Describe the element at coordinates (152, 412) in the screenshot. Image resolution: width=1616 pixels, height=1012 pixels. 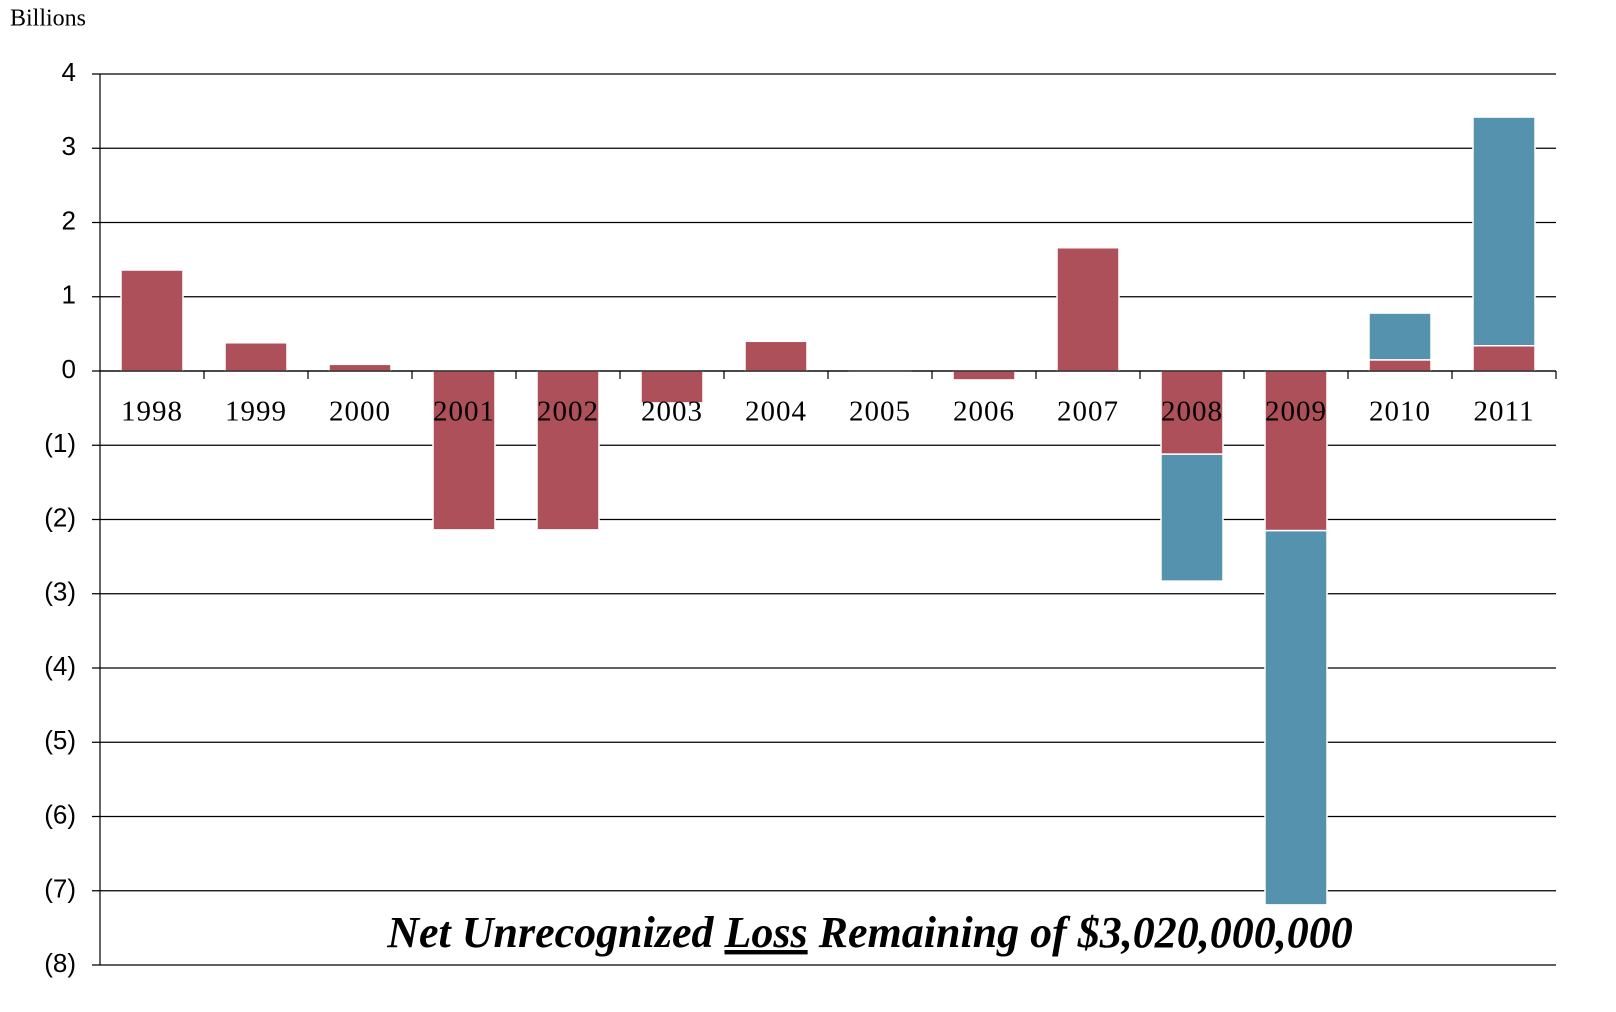
I see `x-tick-label: 1998` at that location.